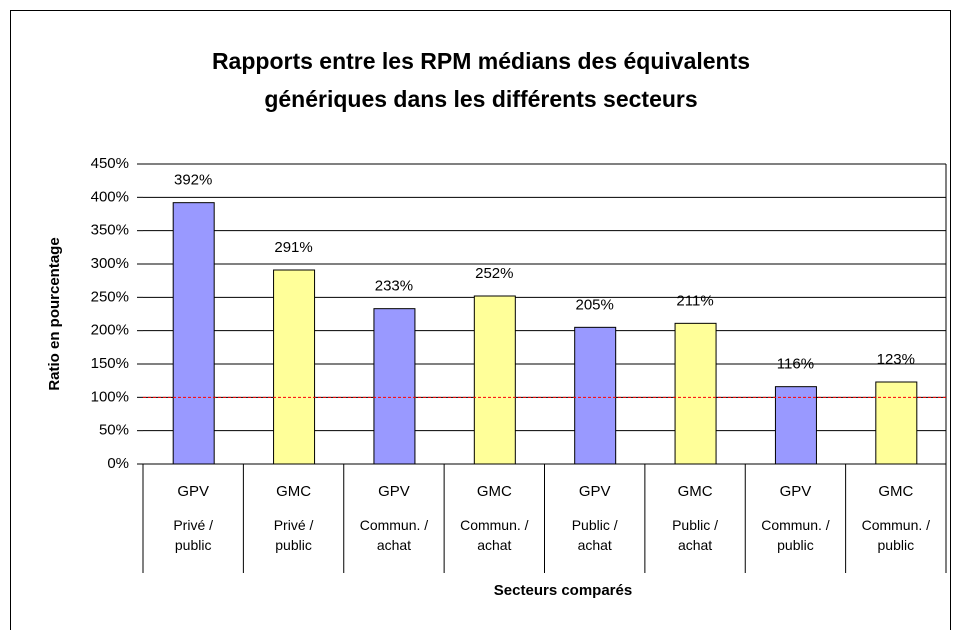 This screenshot has height=630, width=962. Describe the element at coordinates (110, 196) in the screenshot. I see `y-tick-label: 400%` at that location.